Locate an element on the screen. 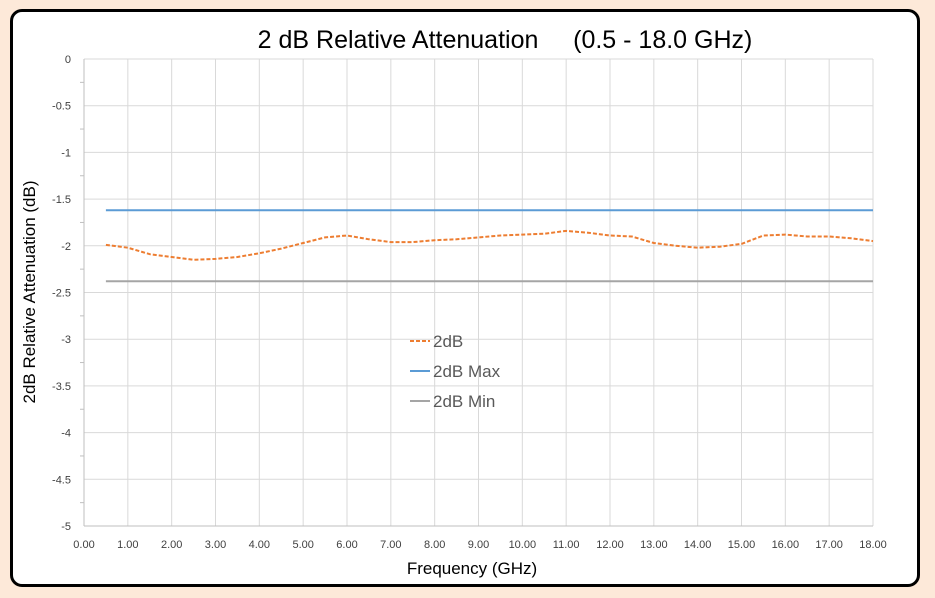 Image resolution: width=935 pixels, height=598 pixels. x-axis-label: Frequency (GHz) is located at coordinates (472, 568).